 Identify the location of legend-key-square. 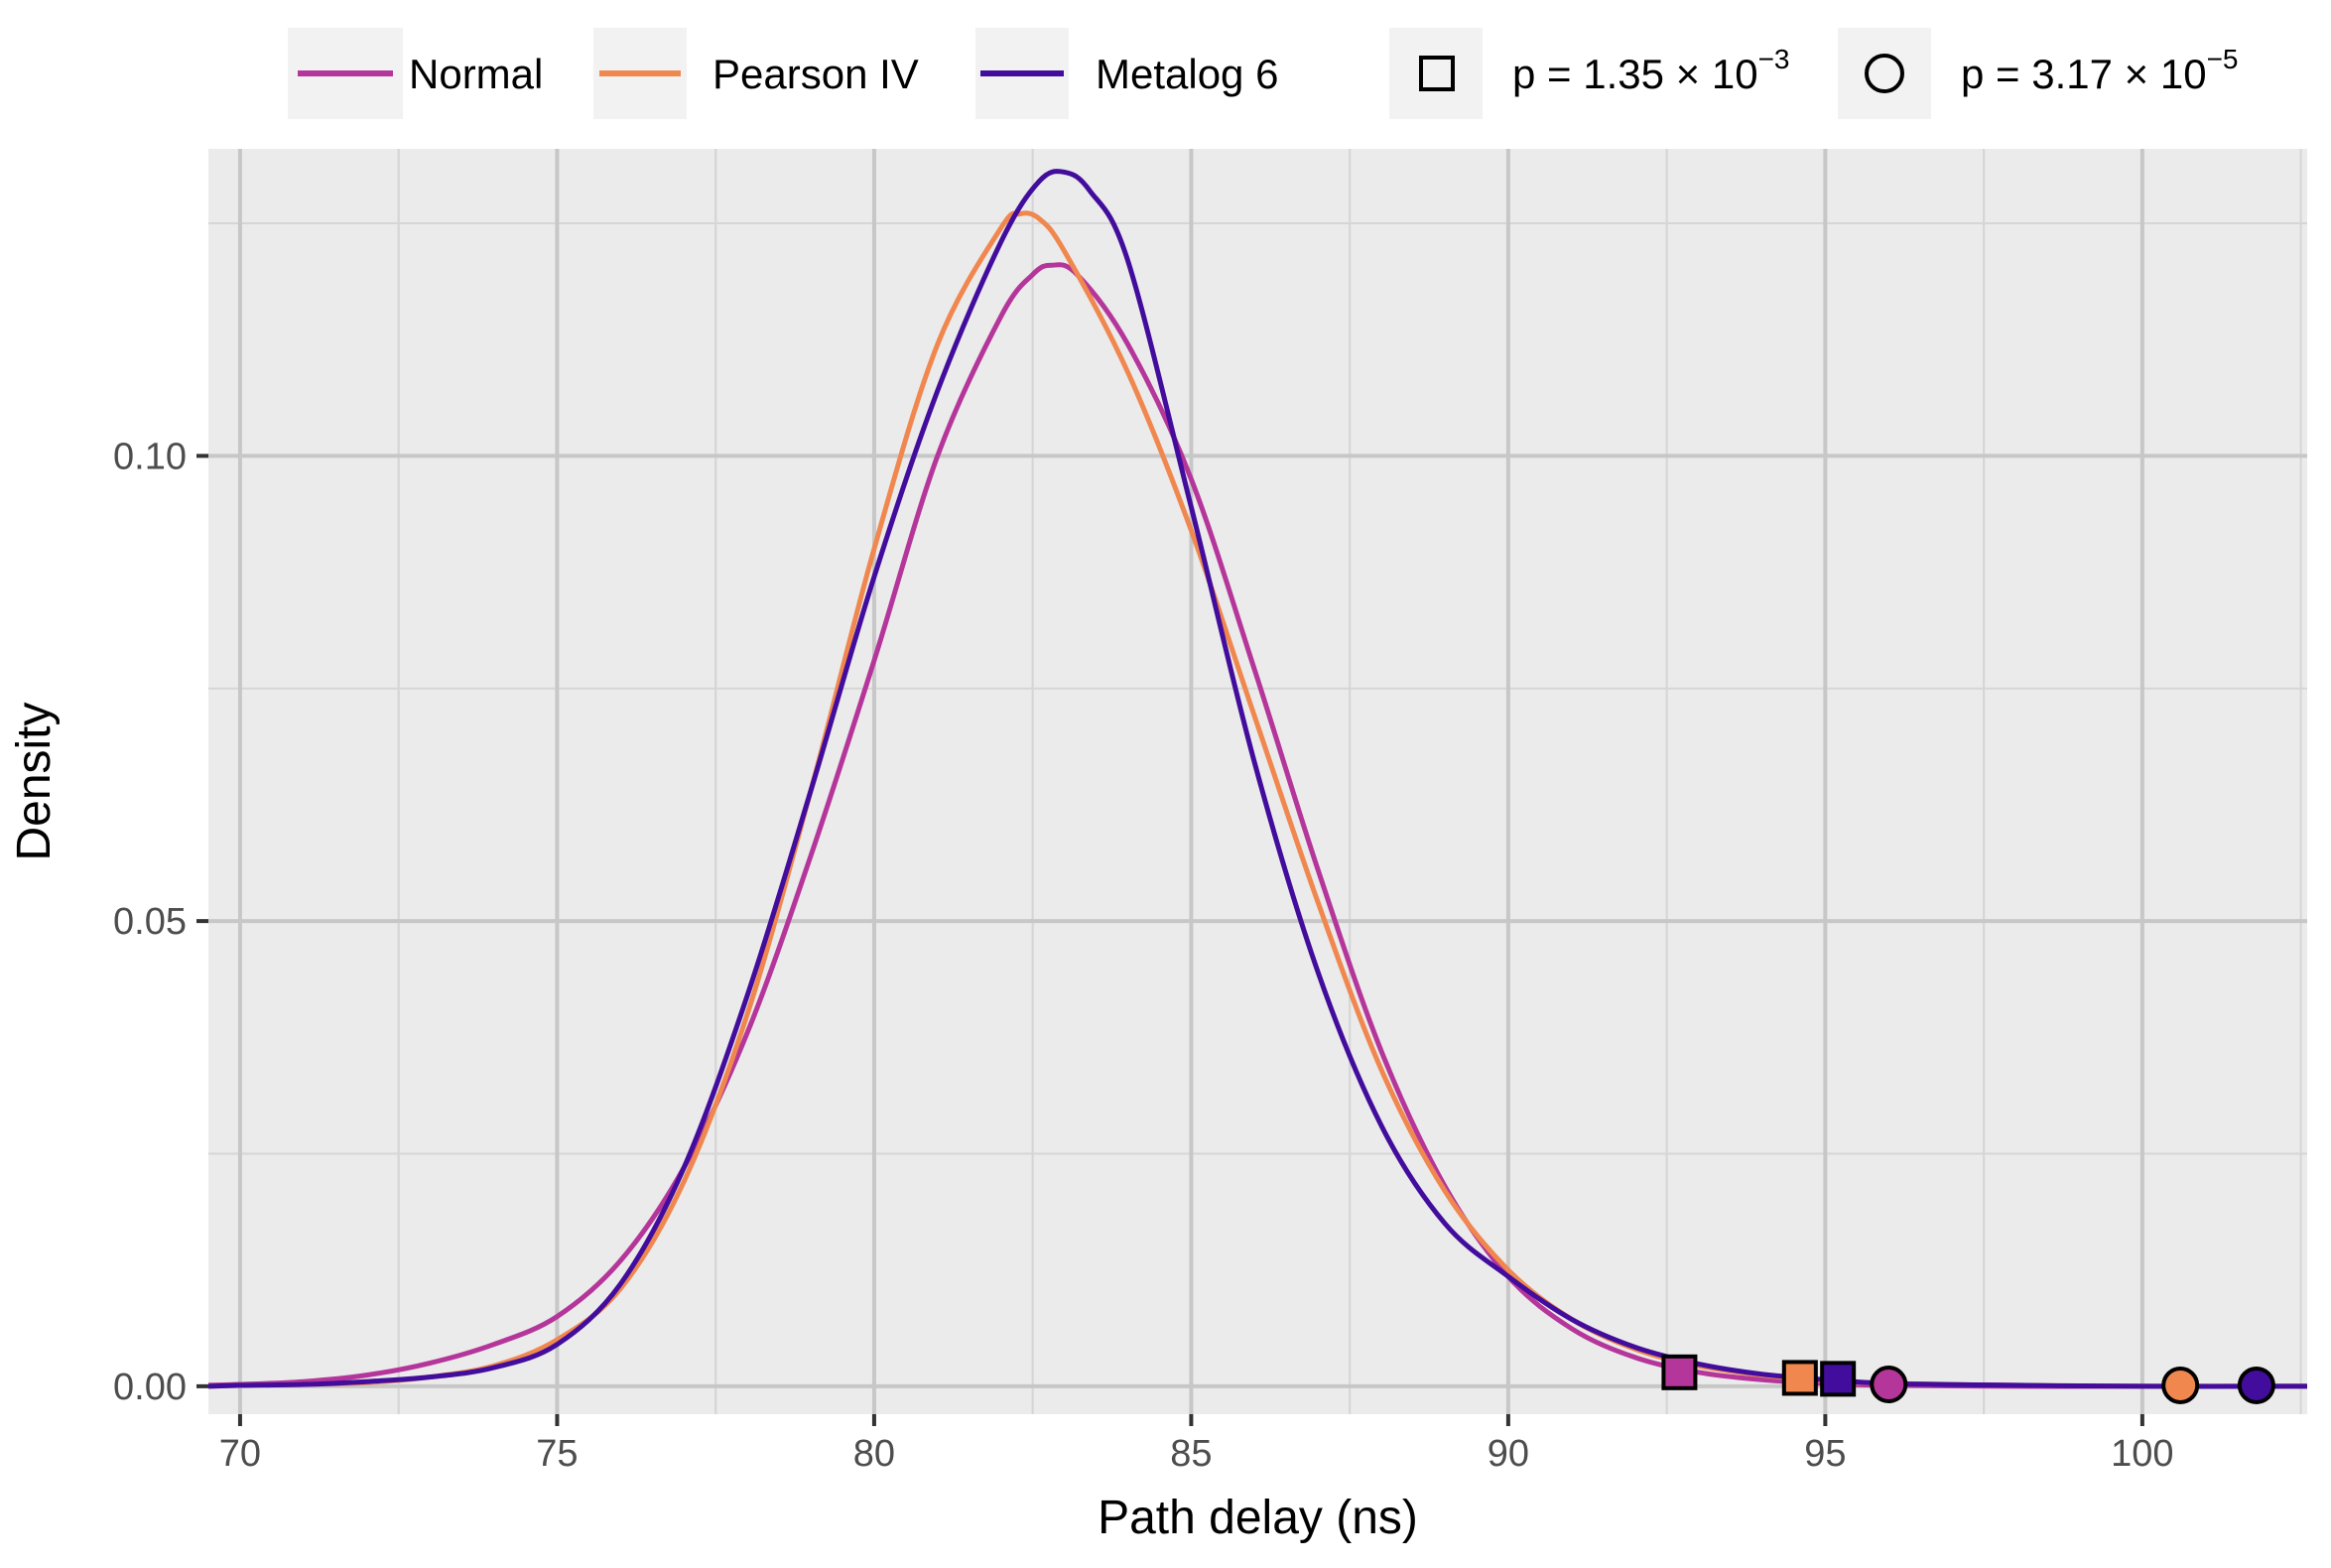
(1436, 73).